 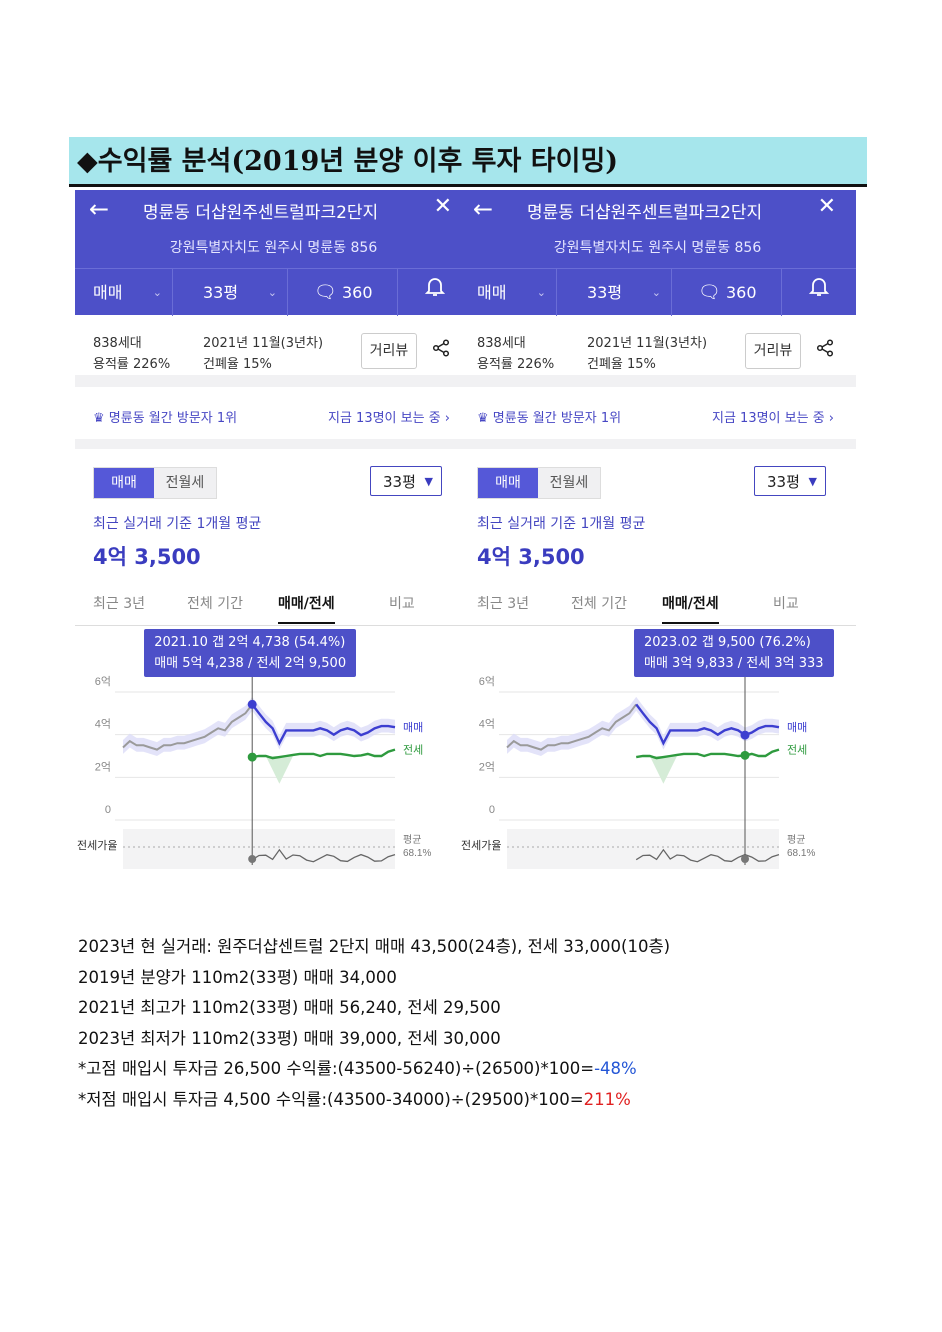 What do you see at coordinates (177, 524) in the screenshot?
I see `avg-label: 최근 실거래 기준 1개월 평균` at bounding box center [177, 524].